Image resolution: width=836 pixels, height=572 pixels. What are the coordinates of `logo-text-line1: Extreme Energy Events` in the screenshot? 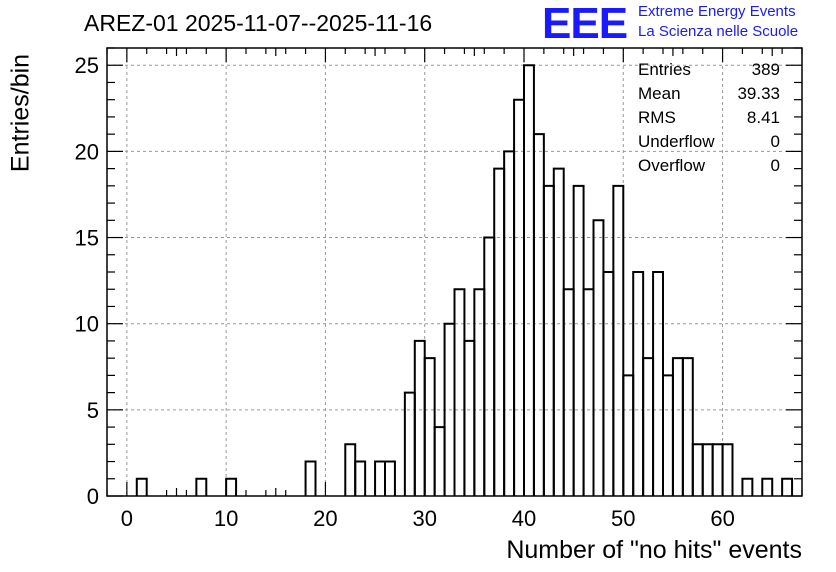 It's located at (717, 11).